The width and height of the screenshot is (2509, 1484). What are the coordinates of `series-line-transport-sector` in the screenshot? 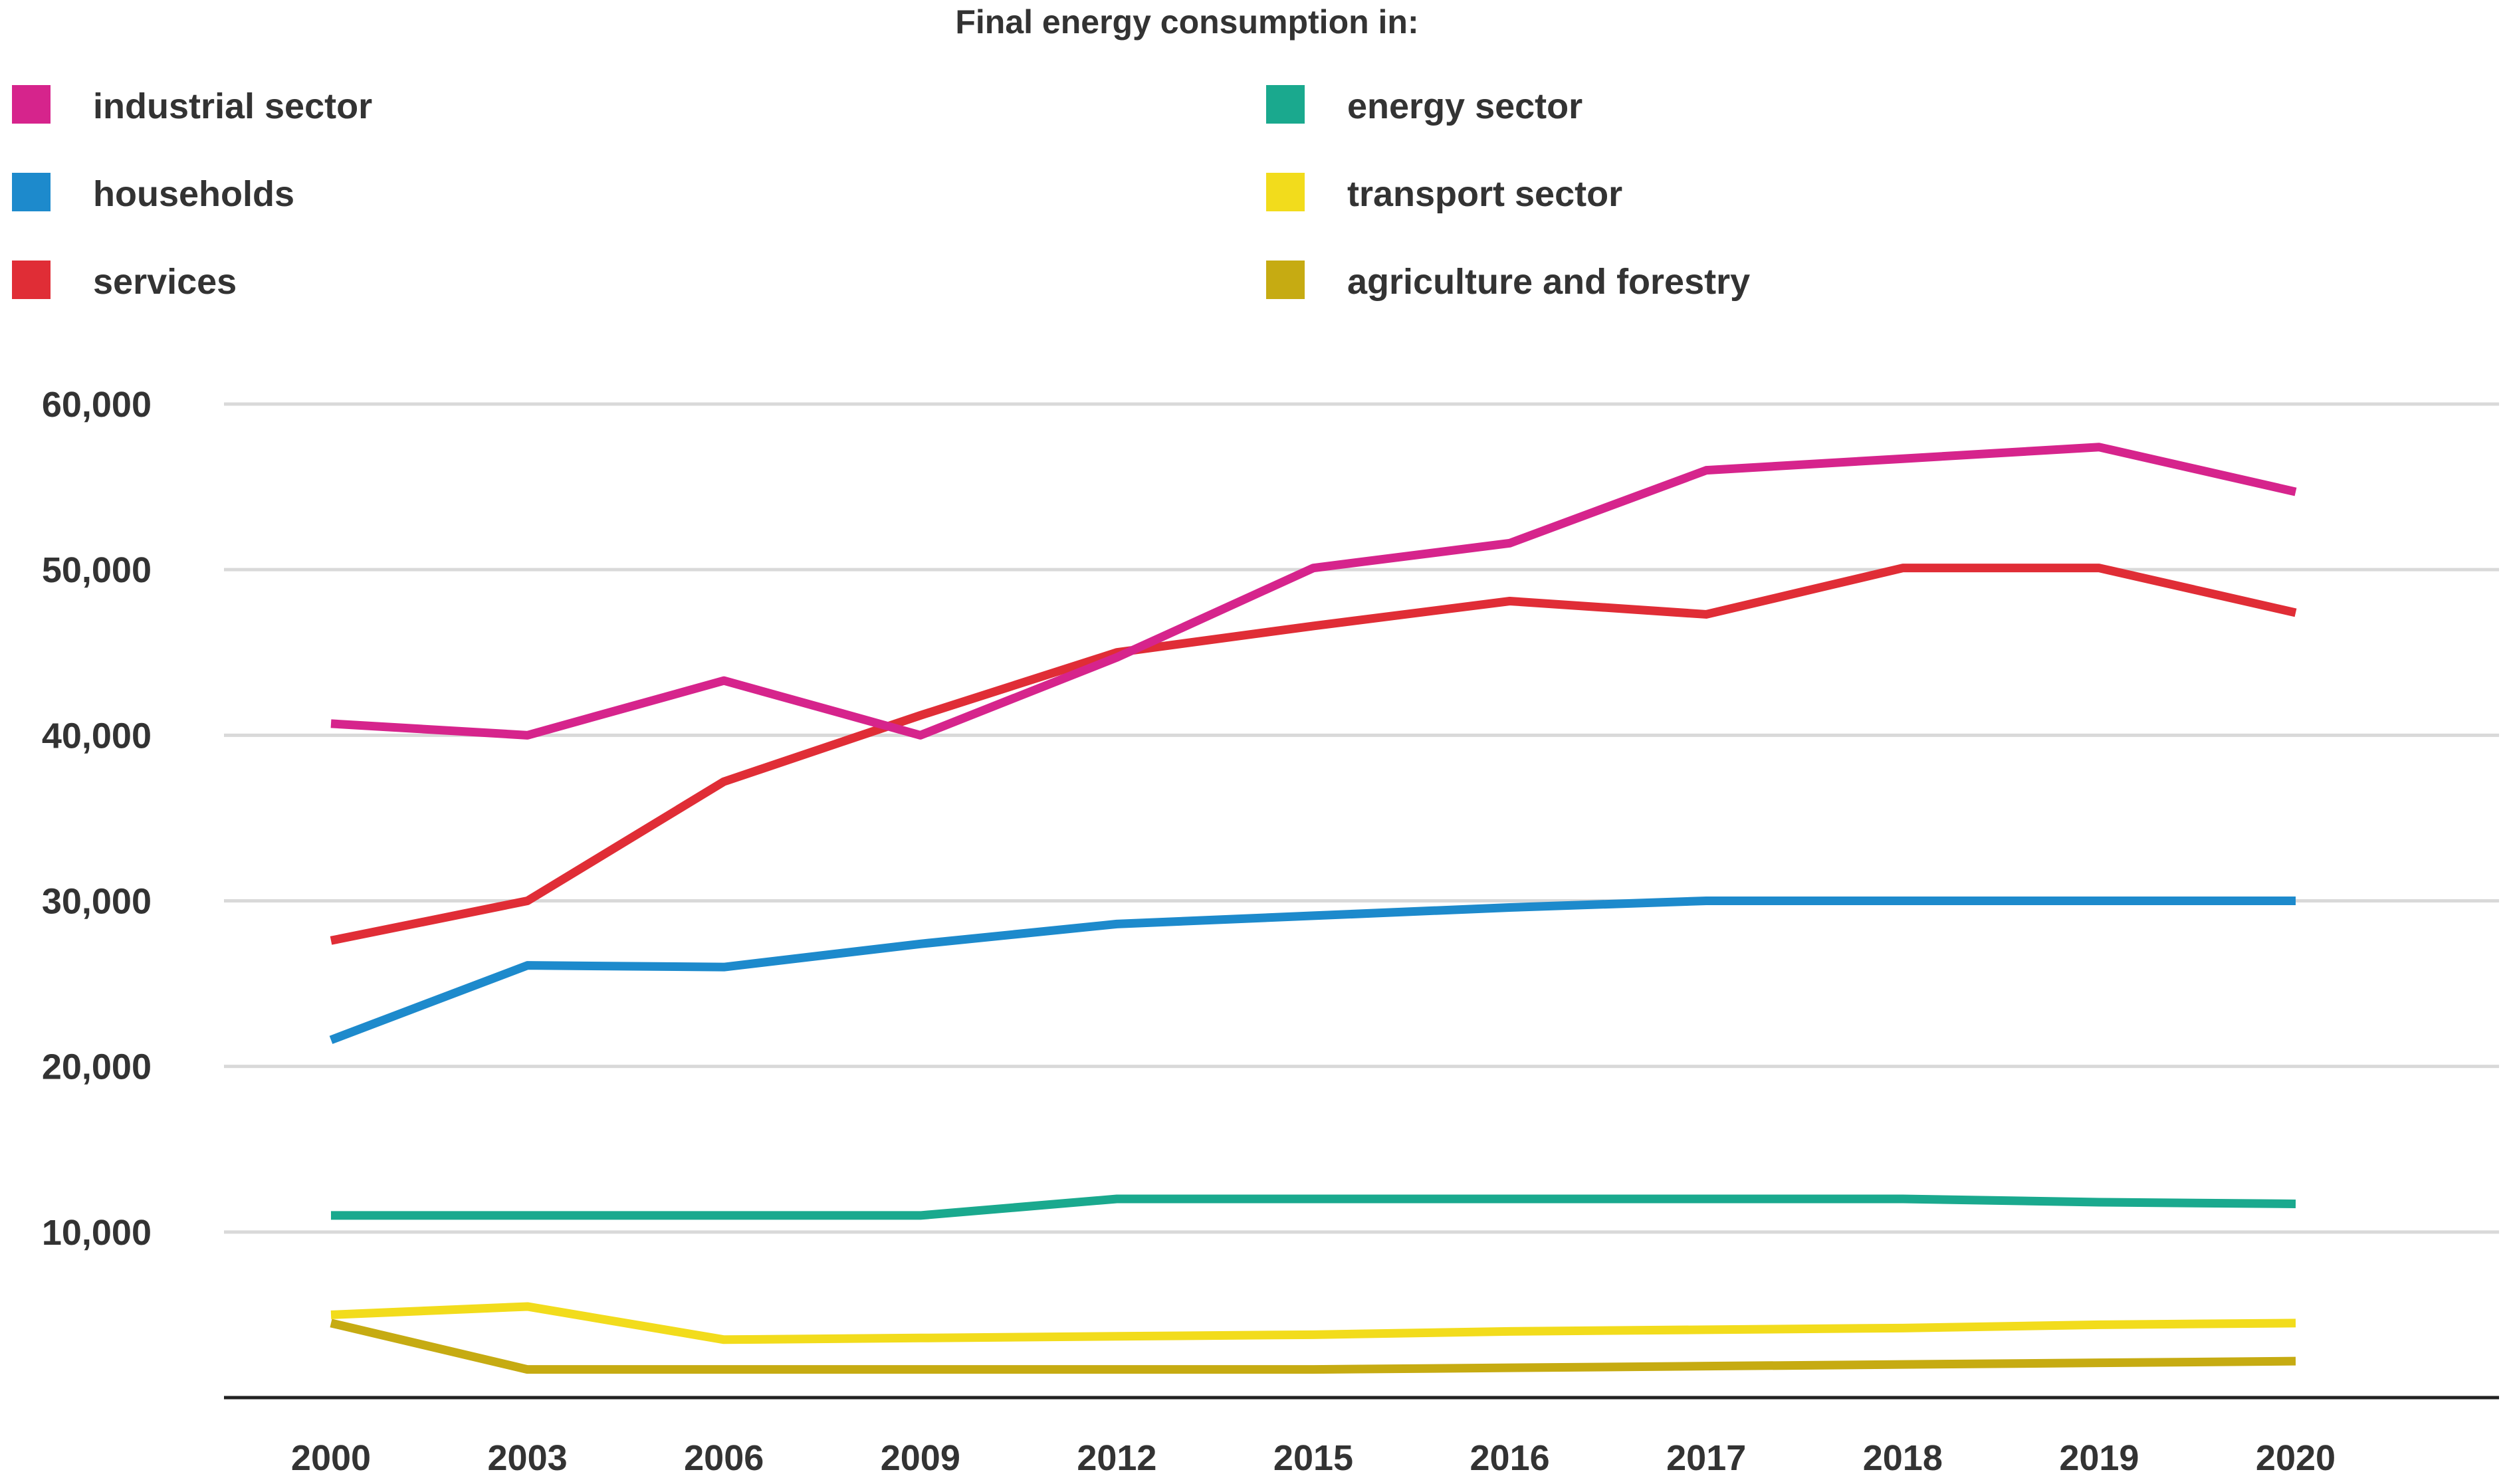 It's located at (1313, 1323).